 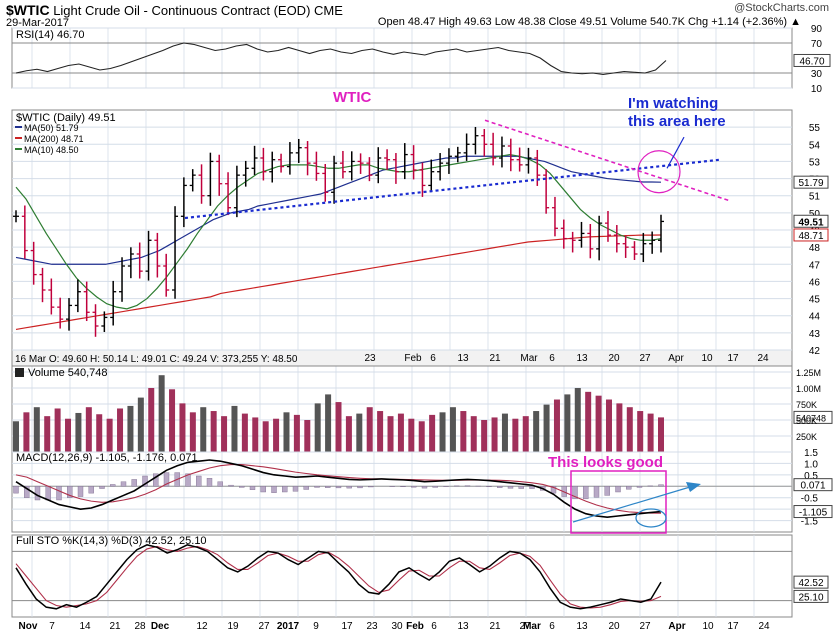 I want to click on macd-right-label: -1.105, so click(x=813, y=513).